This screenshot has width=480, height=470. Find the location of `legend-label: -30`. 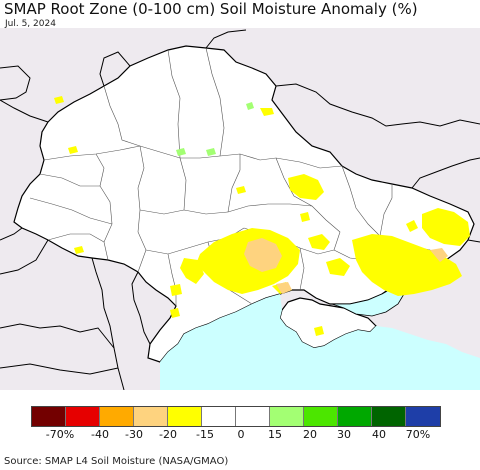

legend-label: -30 is located at coordinates (134, 434).